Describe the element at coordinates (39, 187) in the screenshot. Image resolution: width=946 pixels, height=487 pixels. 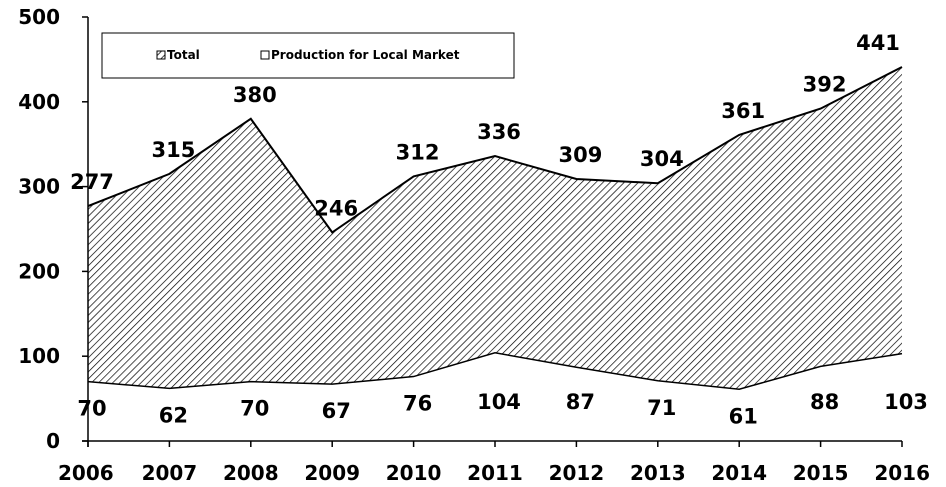
I see `y-tick-label-300: 300` at that location.